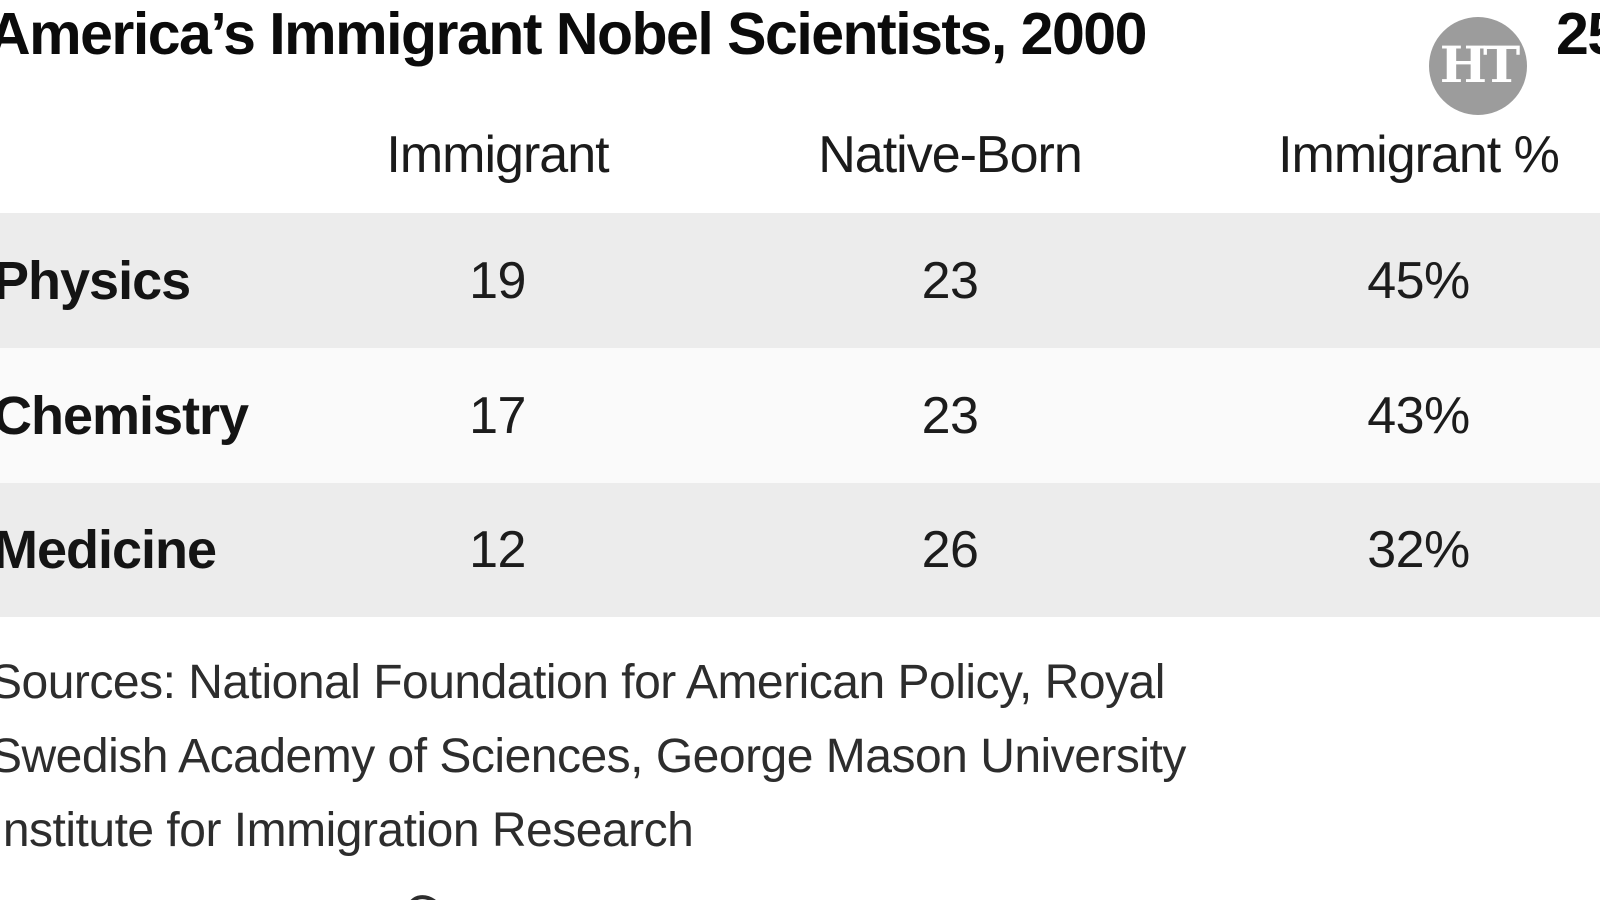 The image size is (1600, 900). I want to click on table-header-row: Immigrant Native-Born Immigrant %, so click(800, 155).